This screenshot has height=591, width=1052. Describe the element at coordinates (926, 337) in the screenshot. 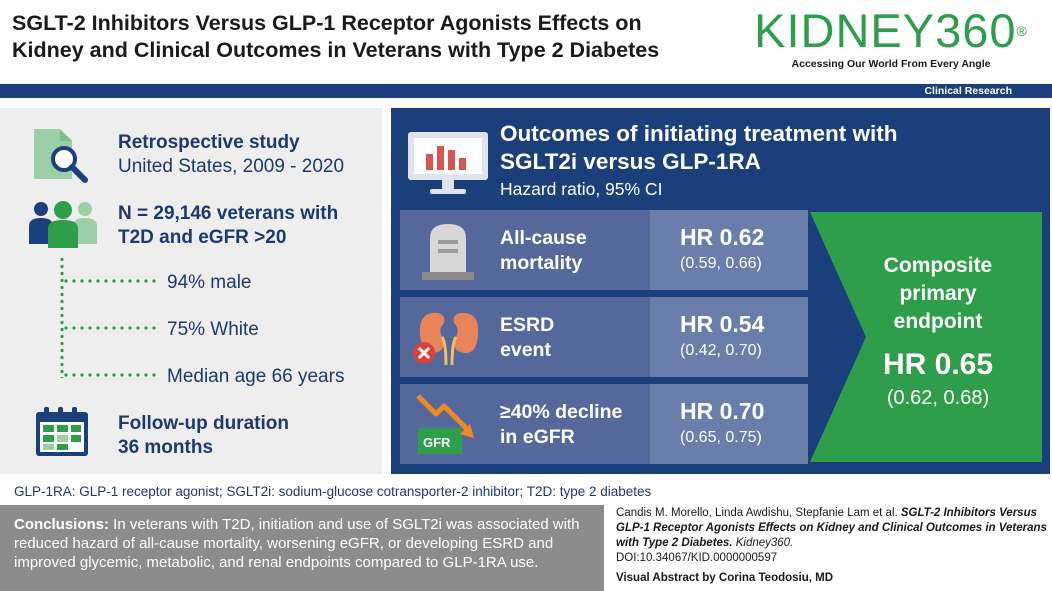

I see `composite-endpoint-arrow` at that location.